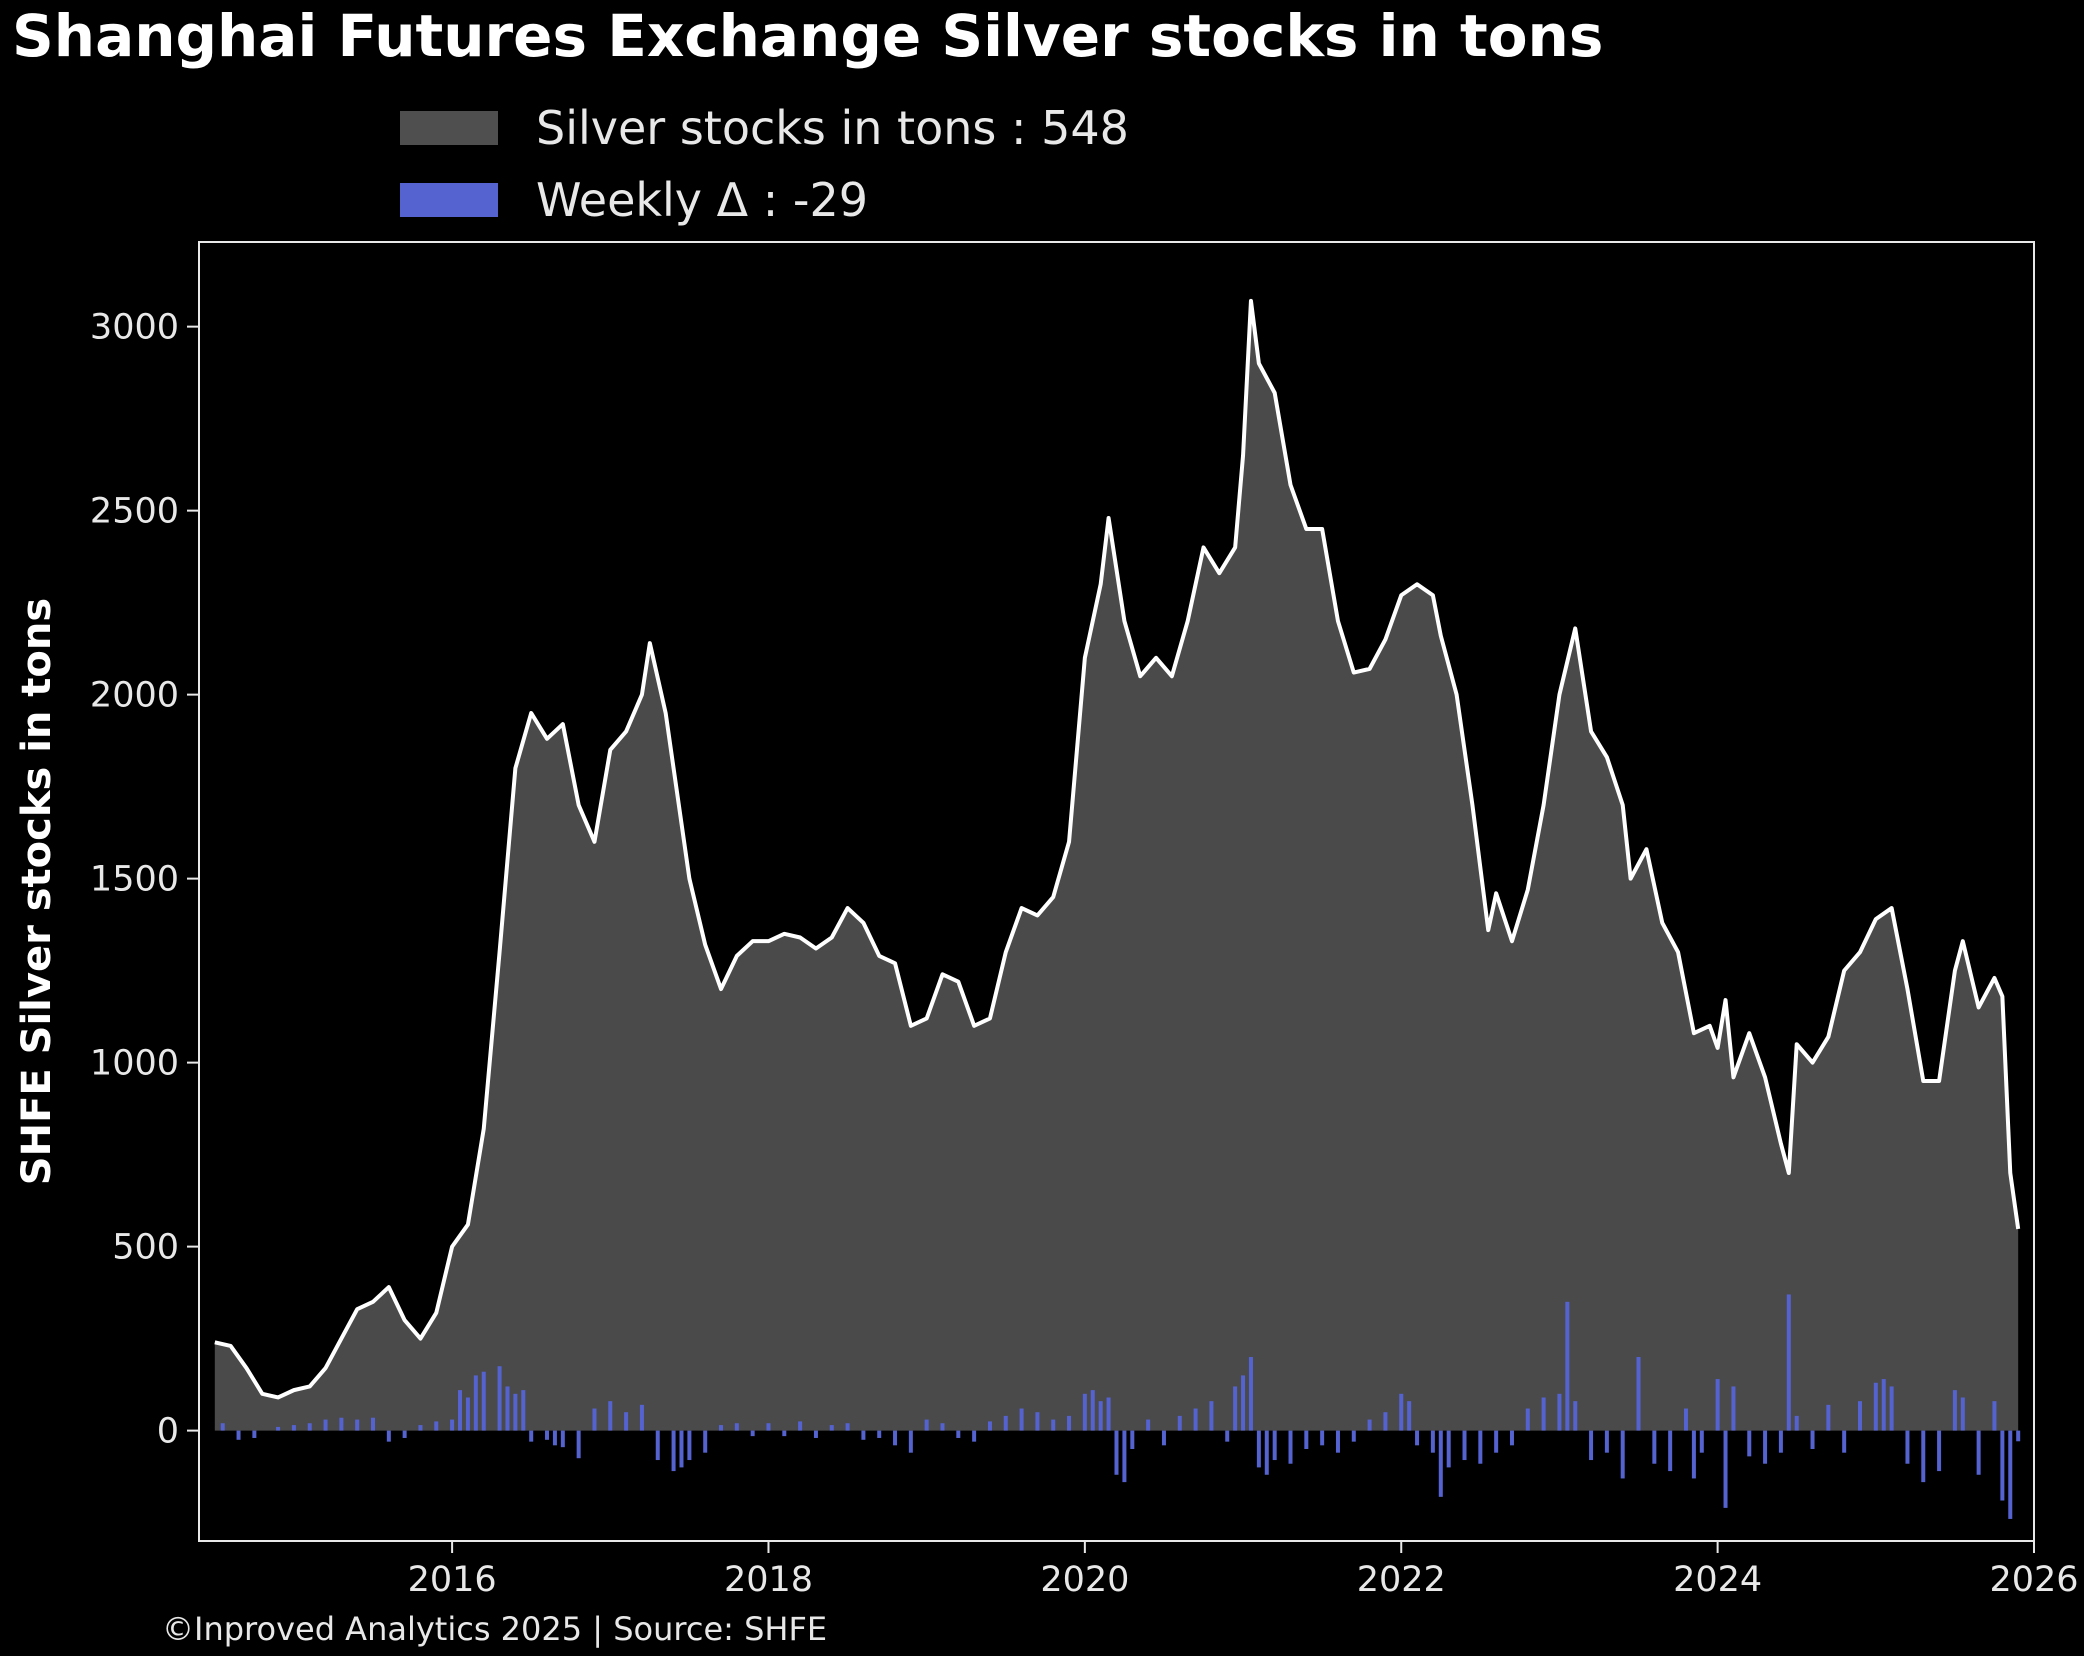 The height and width of the screenshot is (1656, 2084). Describe the element at coordinates (1401, 1580) in the screenshot. I see `x-tick-label: 2022` at that location.